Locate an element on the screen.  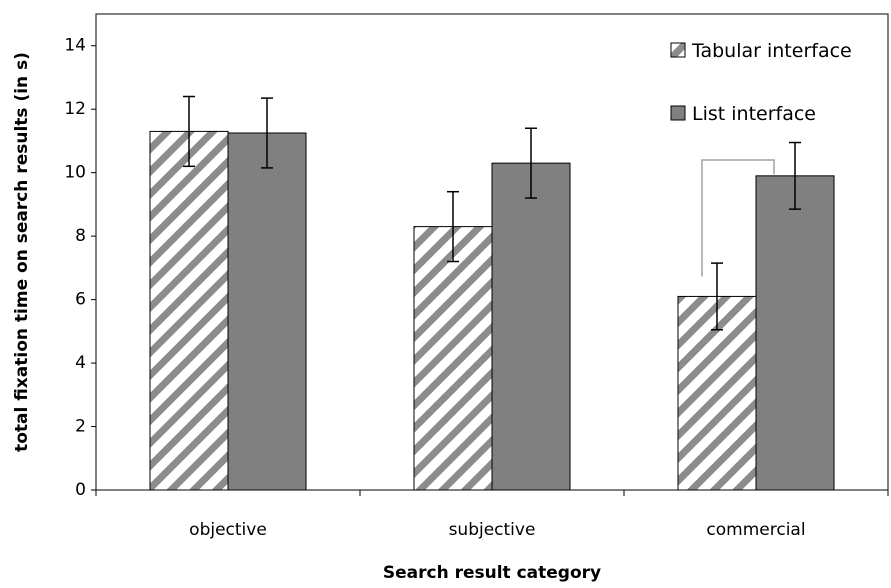
error-bar-list-objective is located at coordinates (267, 133).